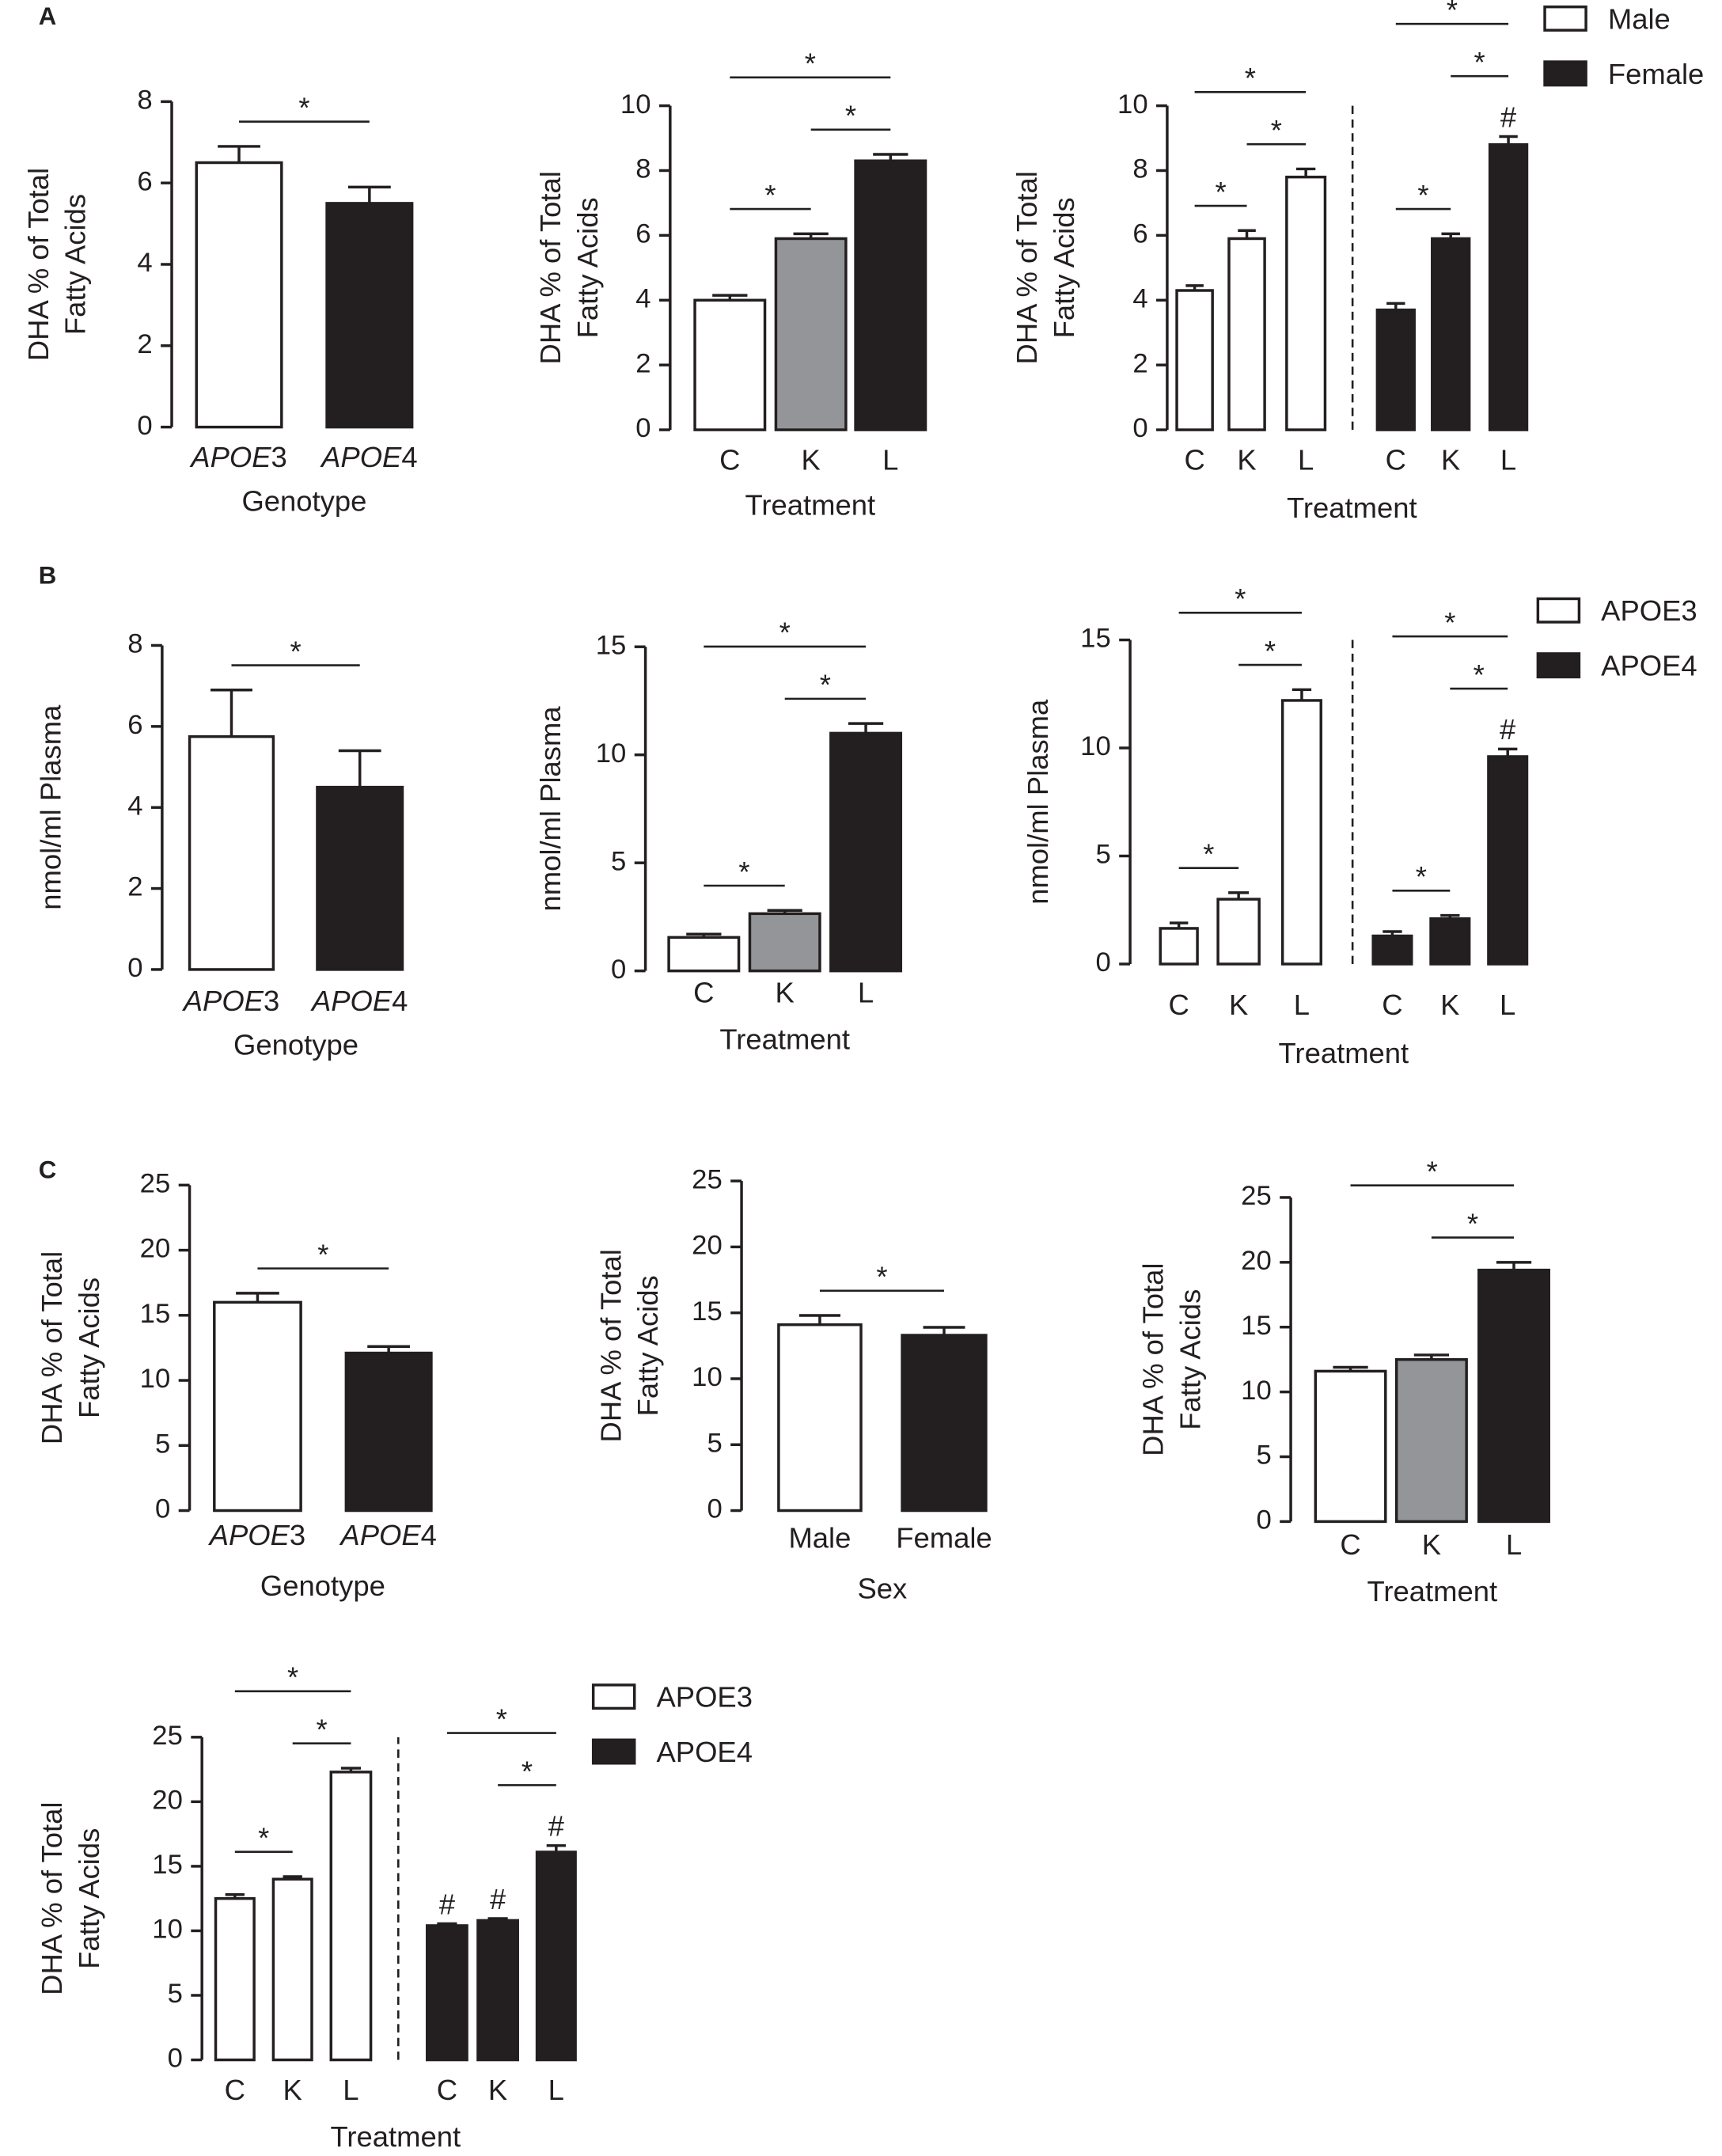 This screenshot has height=2156, width=1722. What do you see at coordinates (1649, 666) in the screenshot?
I see `legend-label: APOE4` at bounding box center [1649, 666].